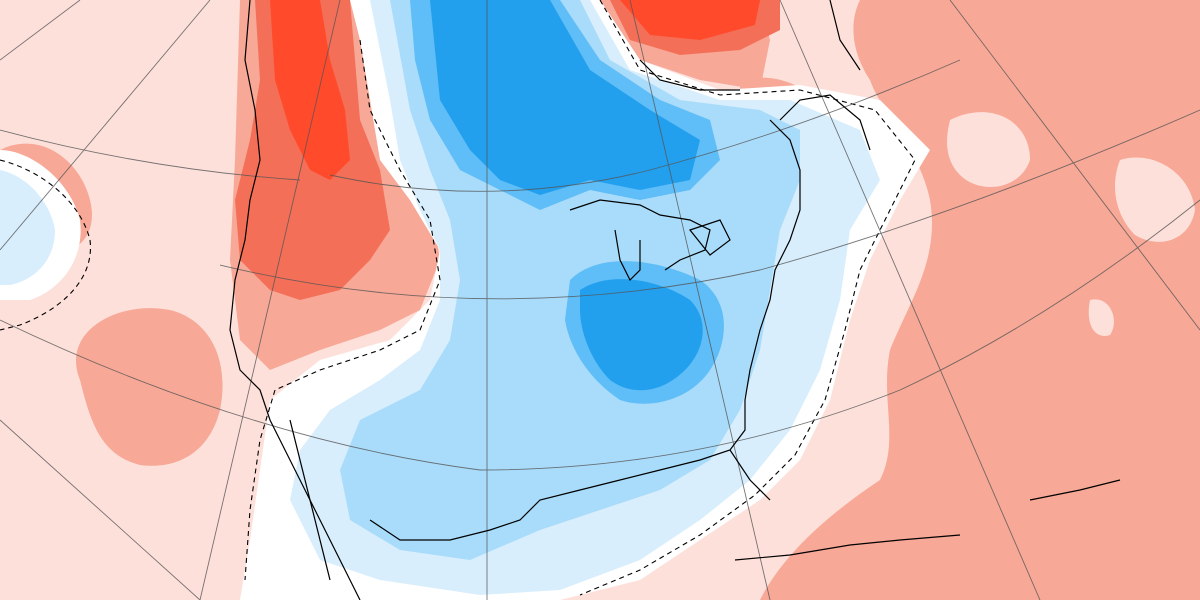 The image size is (1200, 600). What do you see at coordinates (566, 195) in the screenshot?
I see `cool-intense-anomaly-layer` at bounding box center [566, 195].